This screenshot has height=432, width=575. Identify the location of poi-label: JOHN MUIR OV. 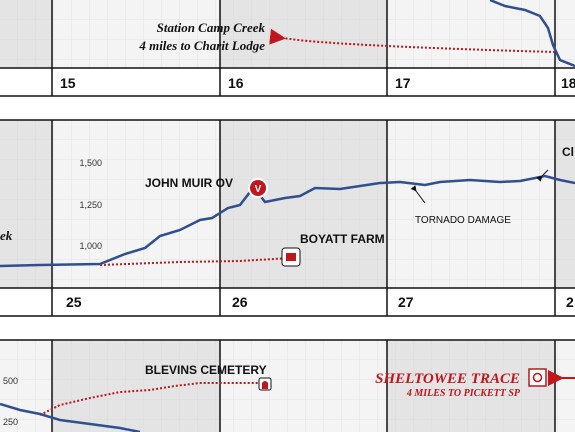
(189, 183).